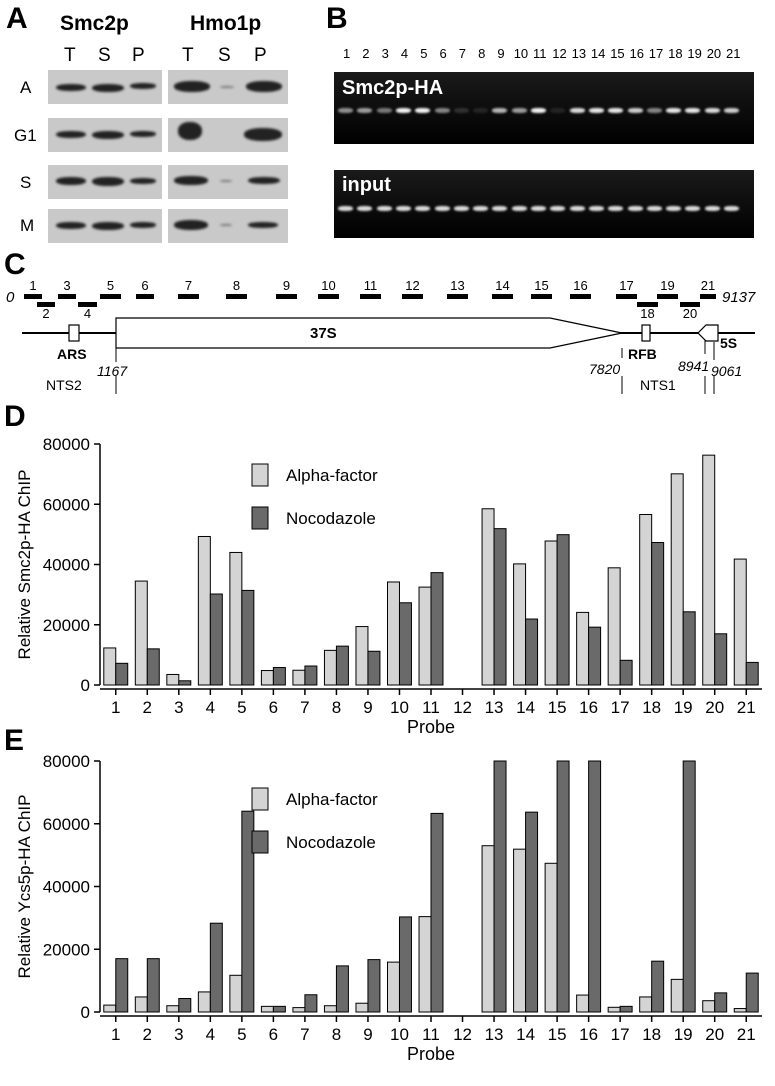 The width and height of the screenshot is (775, 1086). What do you see at coordinates (26, 87) in the screenshot?
I see `row-label-a: A` at bounding box center [26, 87].